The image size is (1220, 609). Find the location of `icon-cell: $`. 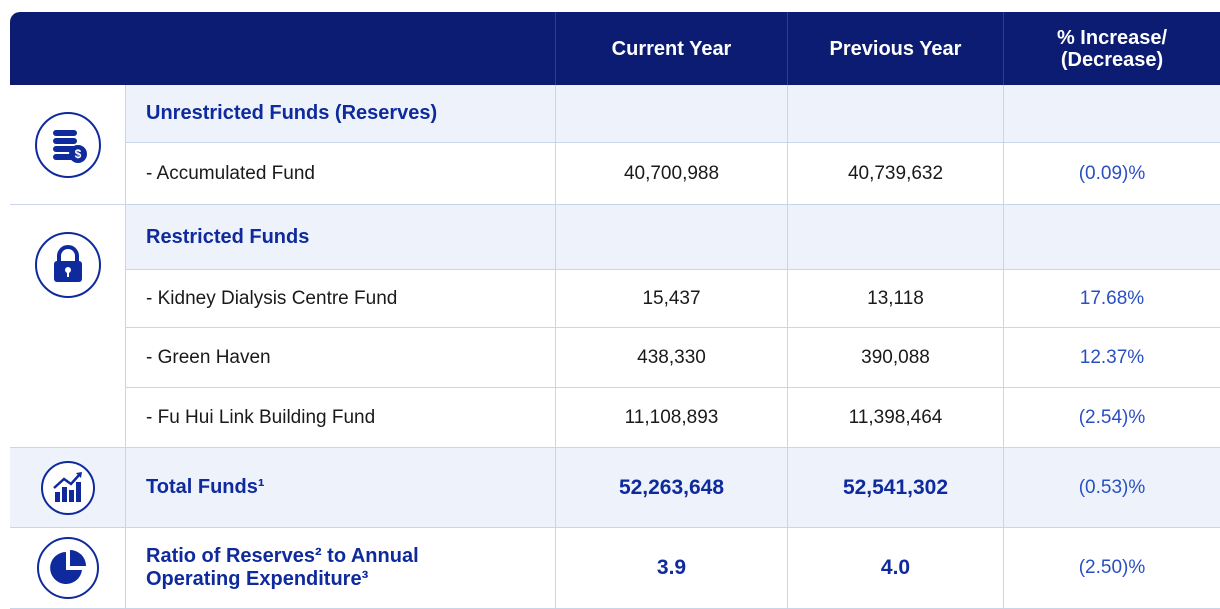

icon-cell: $ is located at coordinates (67, 145).